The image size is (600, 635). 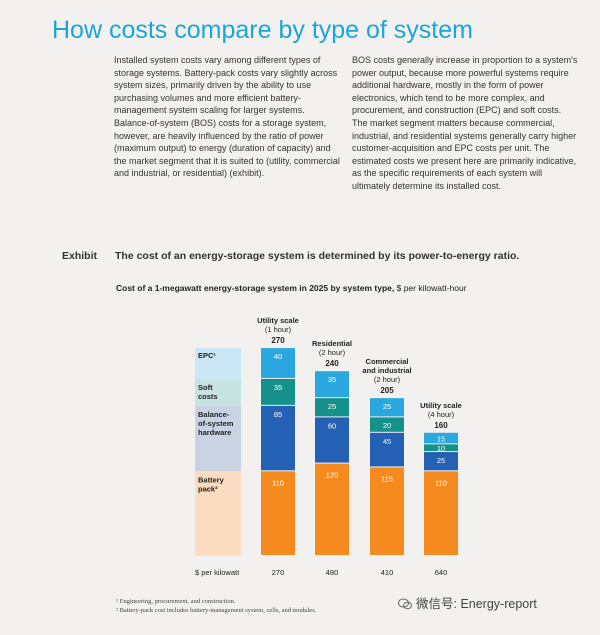 I want to click on legend-label-1-2: hardware, so click(x=214, y=432).